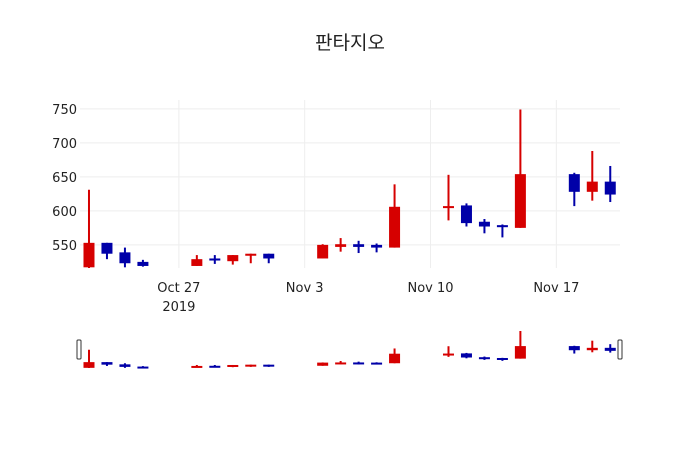  What do you see at coordinates (178, 288) in the screenshot?
I see `x-tick-label: Oct 27` at bounding box center [178, 288].